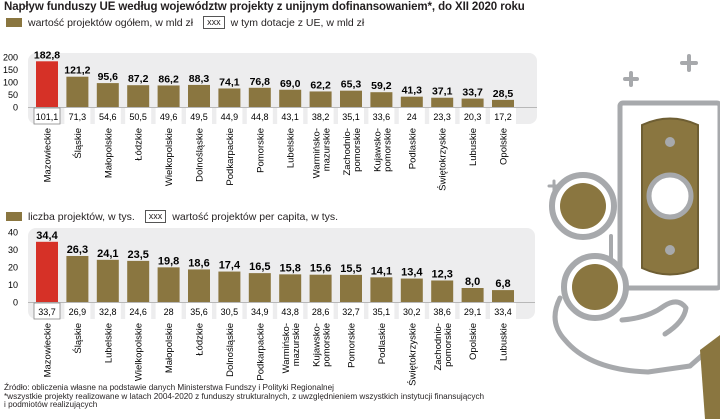  I want to click on secondary-value-label: 38,6, so click(442, 312).